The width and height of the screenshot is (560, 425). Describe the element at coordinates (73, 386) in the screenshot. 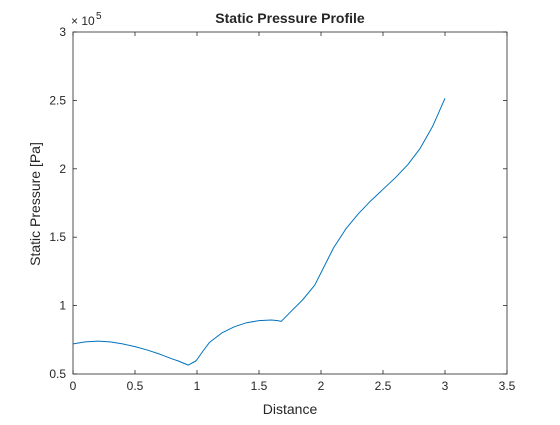

I see `x-tick-label: 0` at that location.